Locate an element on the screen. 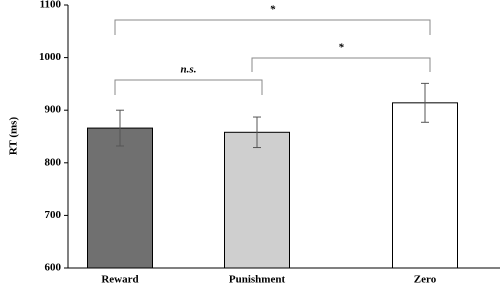 This screenshot has width=500, height=286. x-tick-label: Punishment is located at coordinates (257, 280).